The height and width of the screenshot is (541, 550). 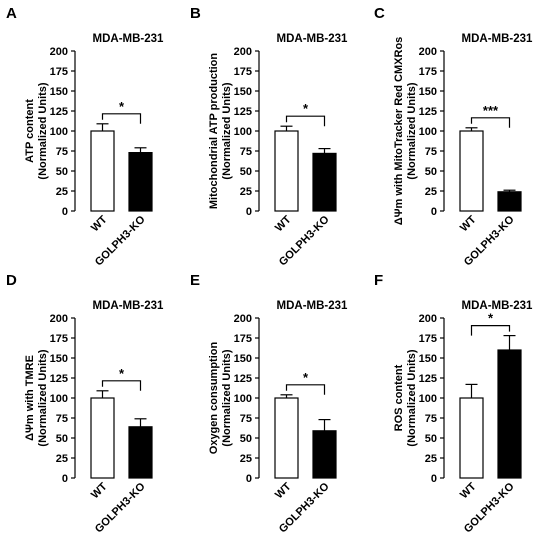 I want to click on y-axis-label: ROS content, so click(x=399, y=397).